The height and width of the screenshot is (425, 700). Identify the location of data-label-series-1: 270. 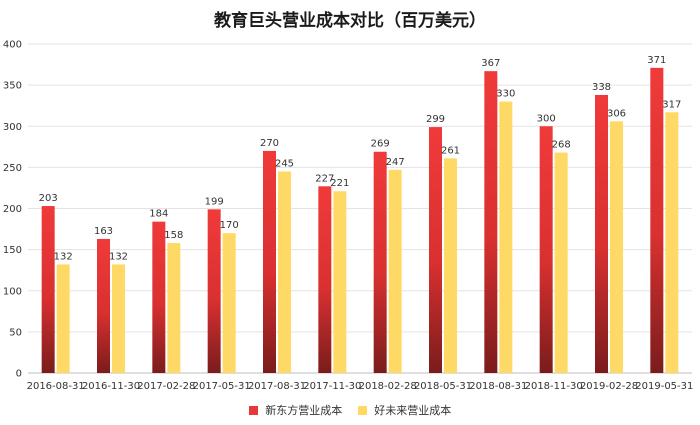
(269, 143).